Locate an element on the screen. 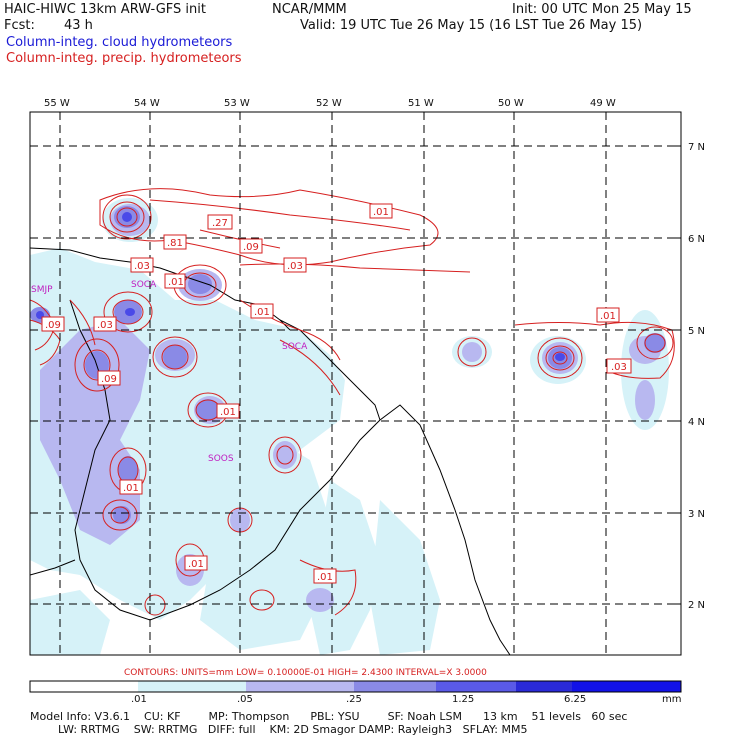 This screenshot has height=740, width=740. lat-label: 2 N is located at coordinates (696, 605).